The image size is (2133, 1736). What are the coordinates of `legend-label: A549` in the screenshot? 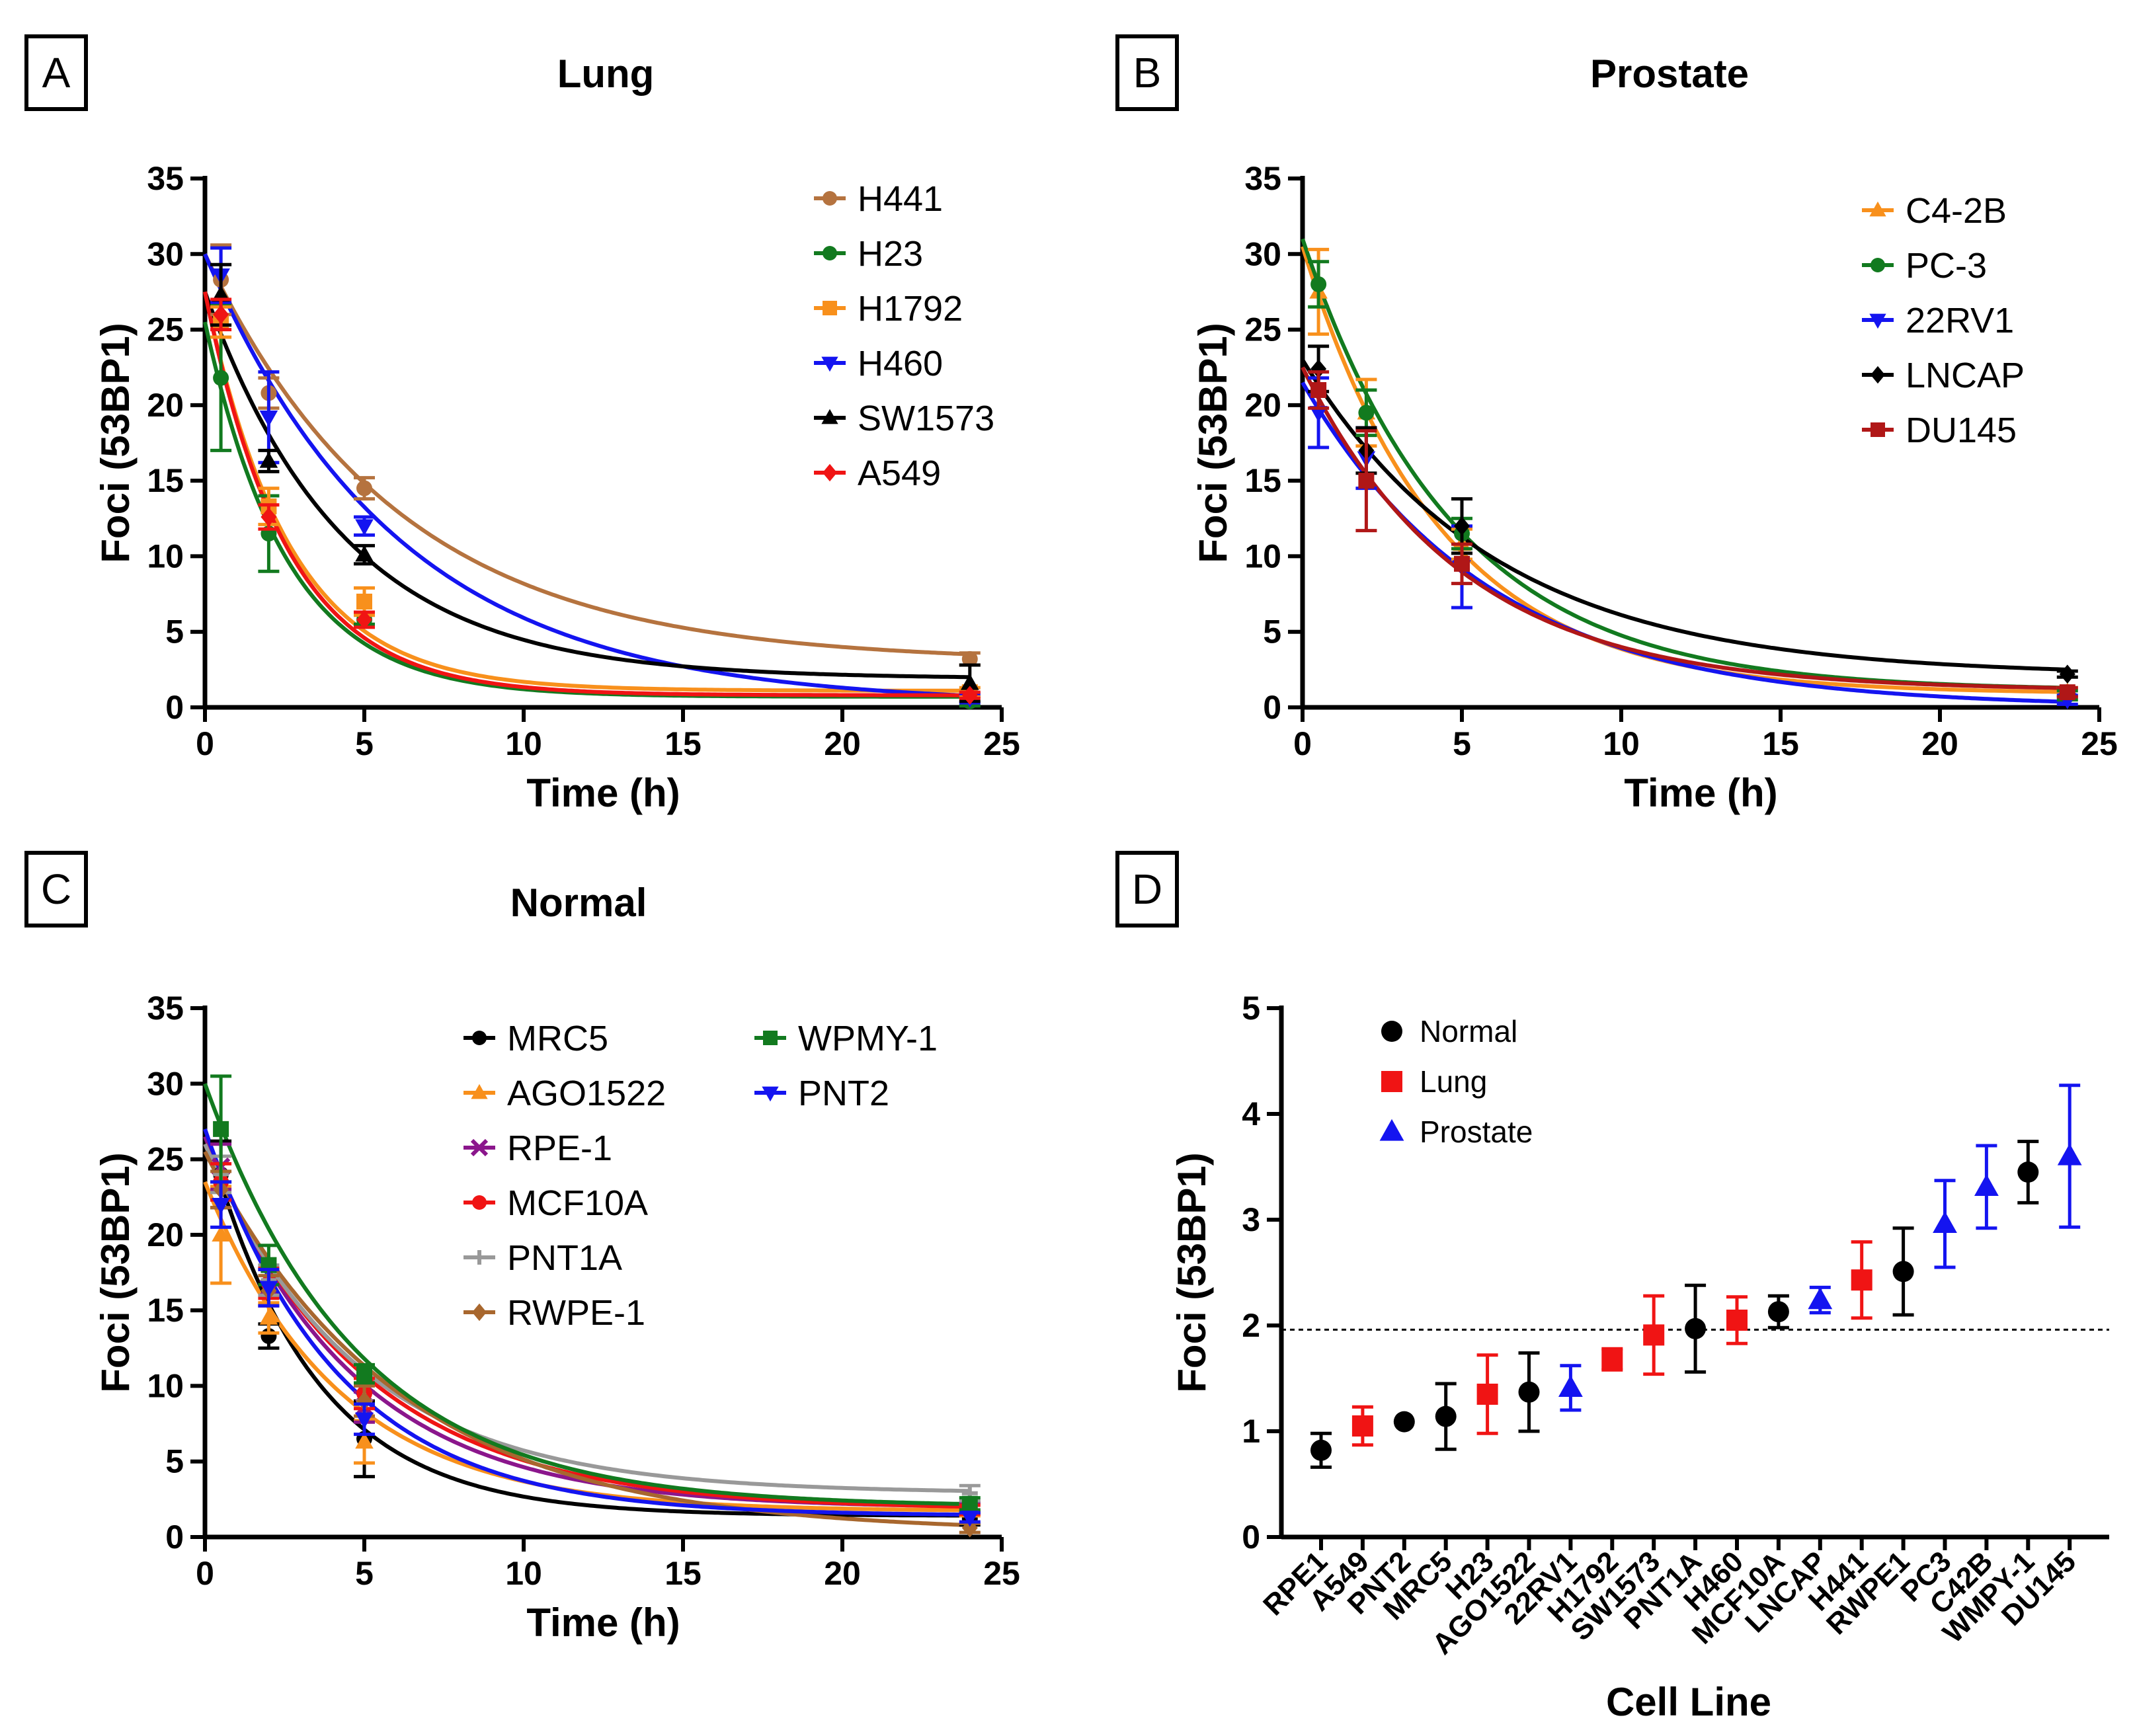 It's located at (899, 474).